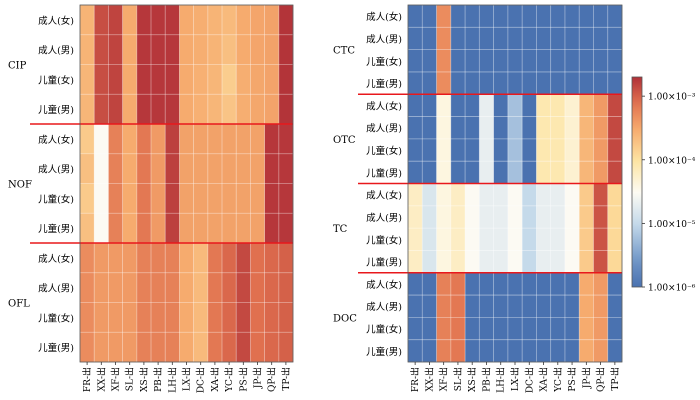 The width and height of the screenshot is (700, 400). What do you see at coordinates (384, 330) in the screenshot?
I see `row-label: 儿童(女)` at bounding box center [384, 330].